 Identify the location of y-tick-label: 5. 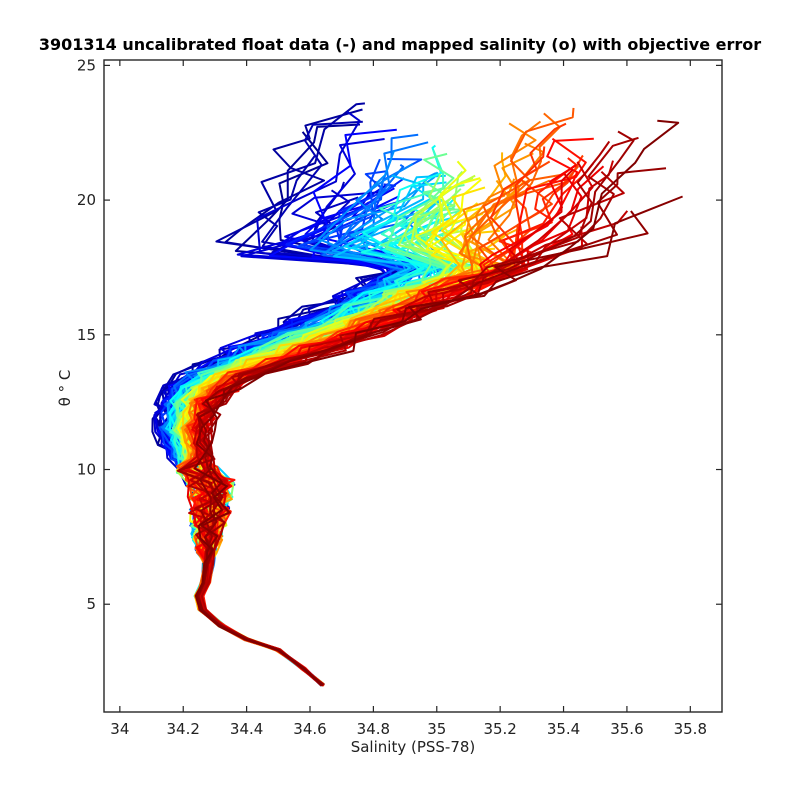
(91, 604).